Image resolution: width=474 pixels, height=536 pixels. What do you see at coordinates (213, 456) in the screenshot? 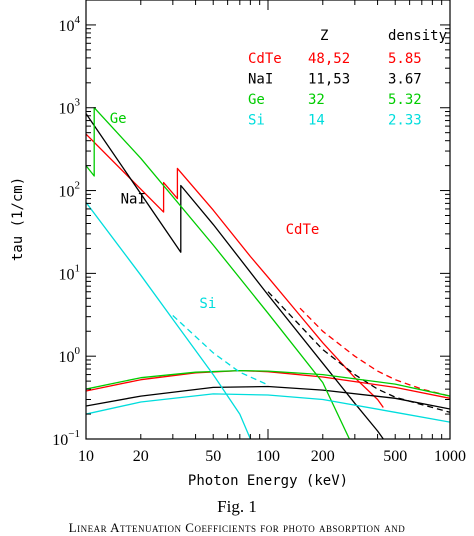
I see `x-tick-label: 50` at bounding box center [213, 456].